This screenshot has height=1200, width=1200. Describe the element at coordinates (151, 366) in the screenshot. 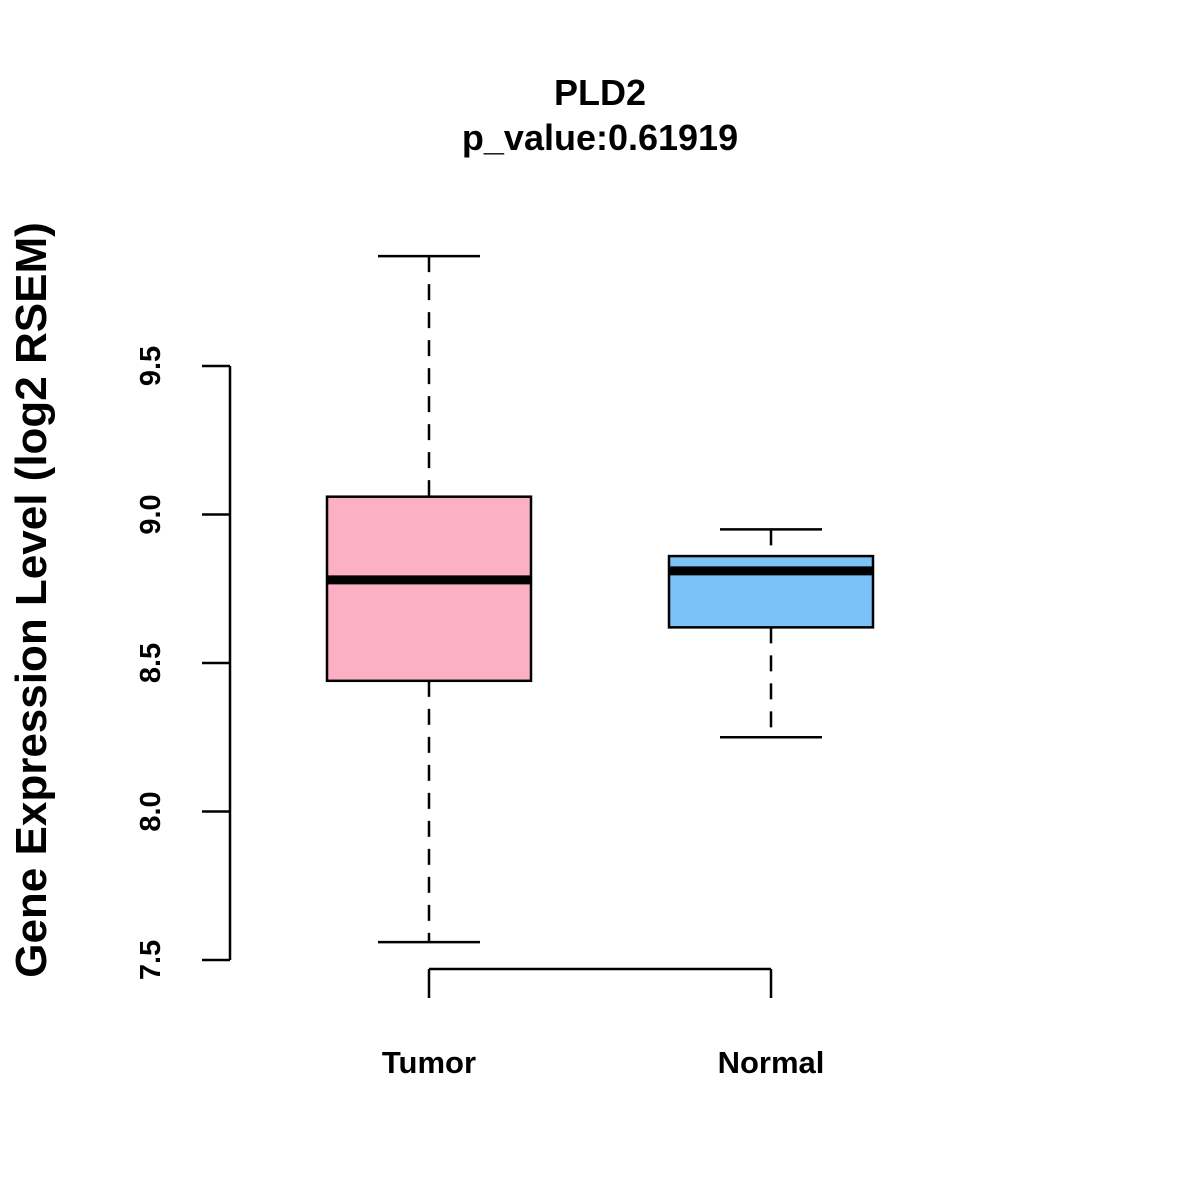

I see `y-tick-label: 9.5` at that location.